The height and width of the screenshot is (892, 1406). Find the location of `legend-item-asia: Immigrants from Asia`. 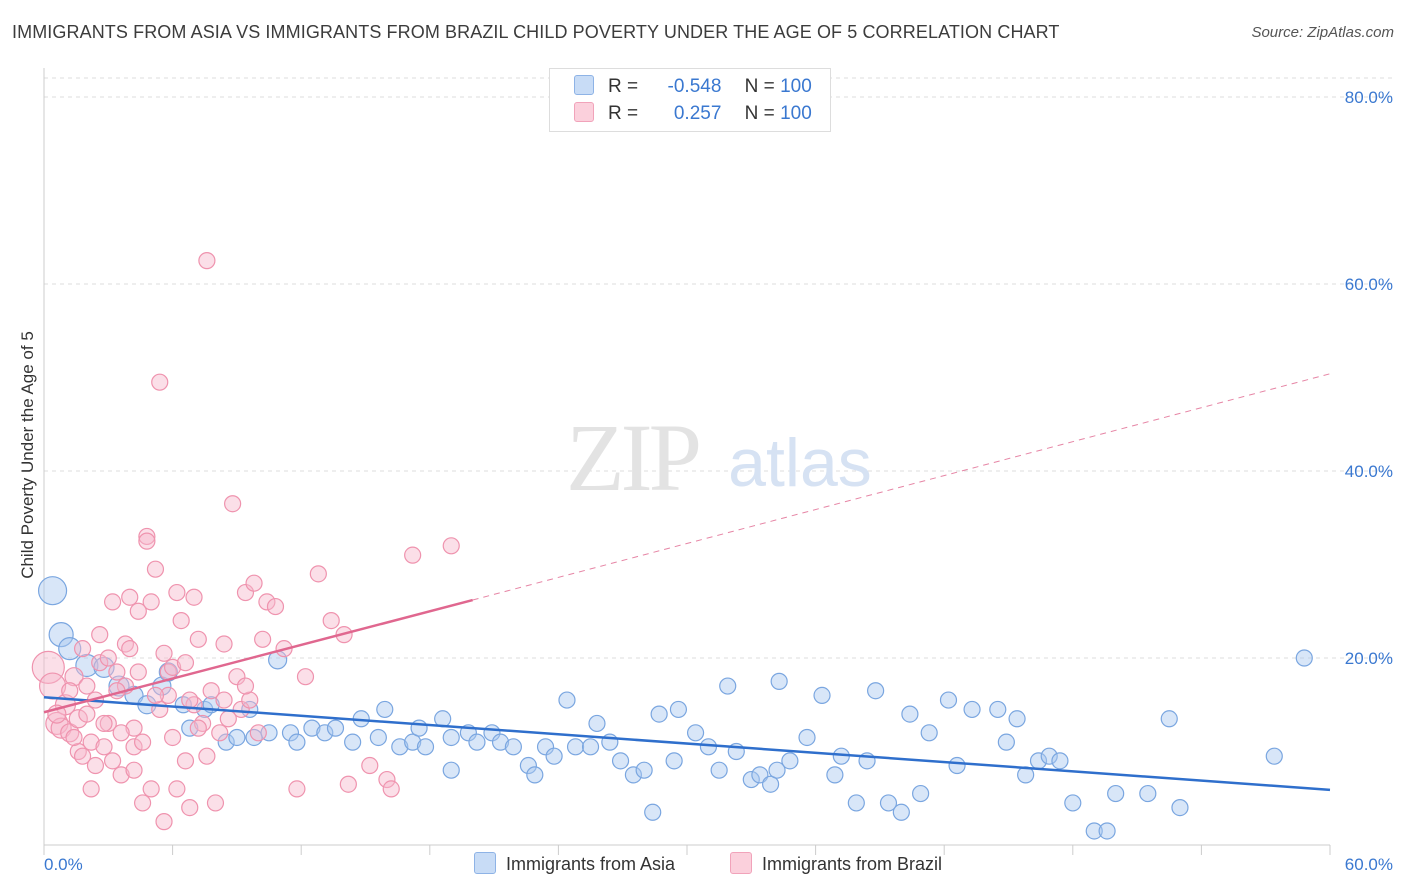

legend-item-asia: Immigrants from Asia is located at coordinates (574, 863).